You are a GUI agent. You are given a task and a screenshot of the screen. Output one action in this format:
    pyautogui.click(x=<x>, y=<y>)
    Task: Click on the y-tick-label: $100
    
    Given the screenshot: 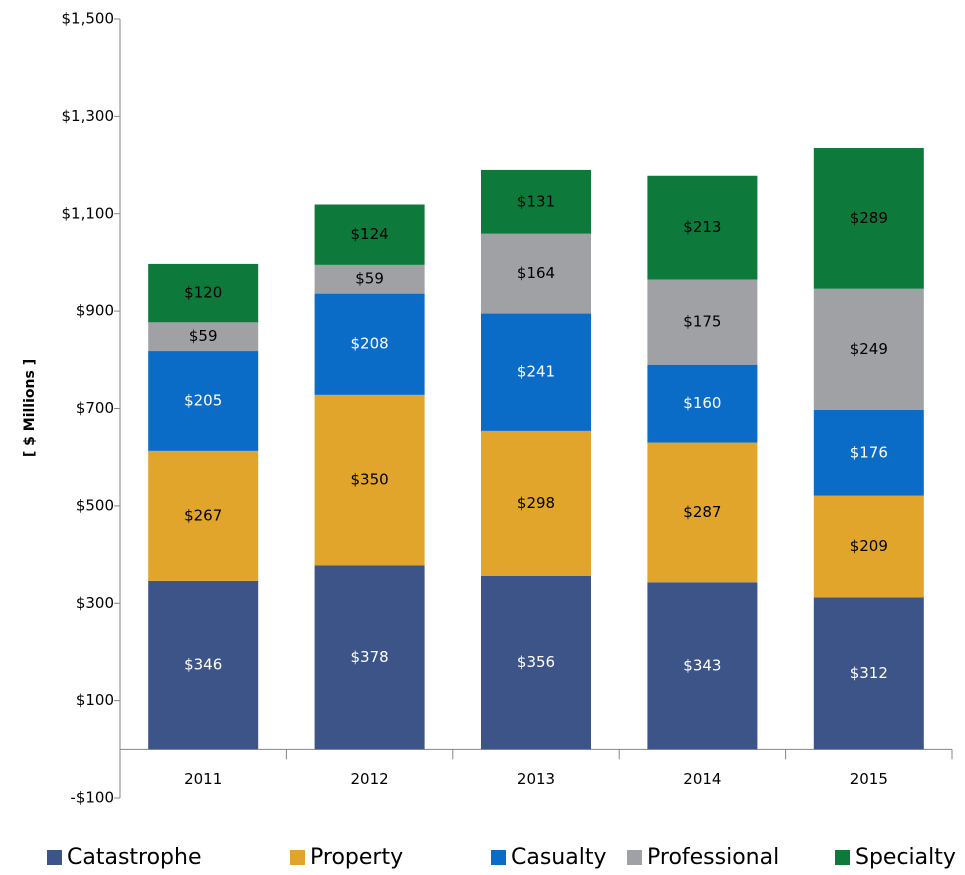 What is the action you would take?
    pyautogui.click(x=95, y=700)
    